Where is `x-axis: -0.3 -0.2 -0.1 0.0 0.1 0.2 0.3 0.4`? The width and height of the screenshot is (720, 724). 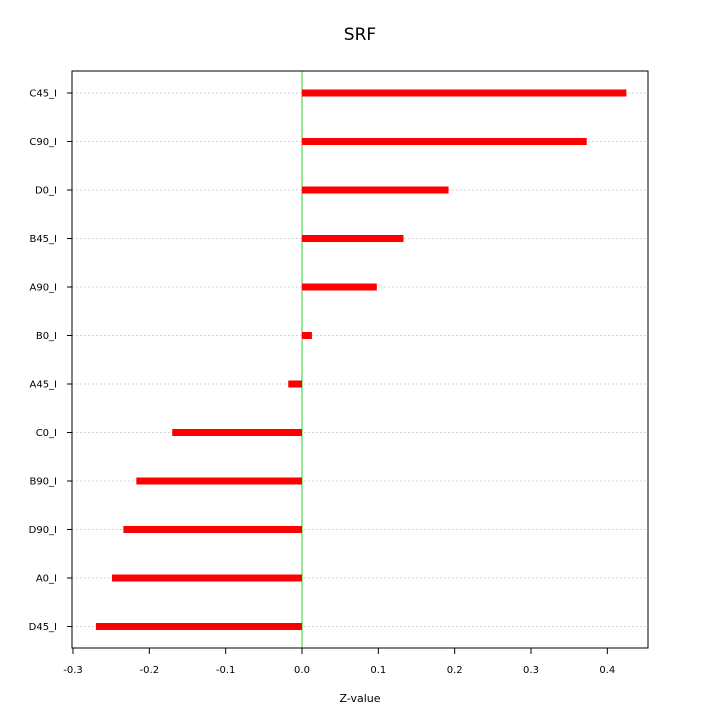
x-axis: -0.3 -0.2 -0.1 0.0 0.1 0.2 0.3 0.4 is located at coordinates (339, 662).